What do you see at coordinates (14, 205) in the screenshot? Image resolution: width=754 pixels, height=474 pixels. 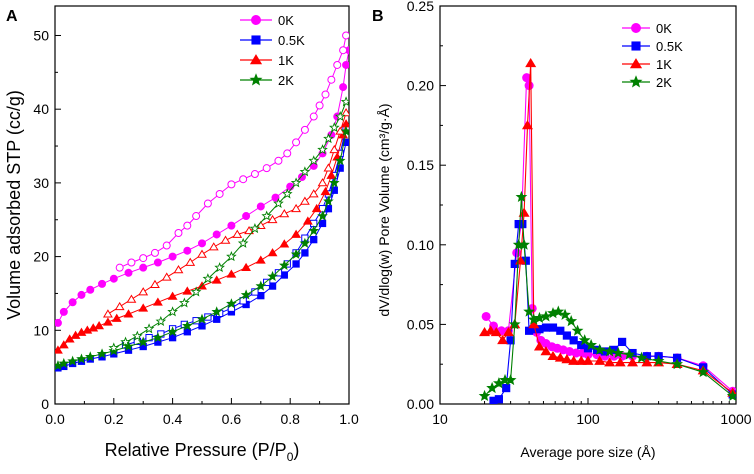 I see `panel-a-ylabel: Volume adsorbed STP (cc/g)` at bounding box center [14, 205].